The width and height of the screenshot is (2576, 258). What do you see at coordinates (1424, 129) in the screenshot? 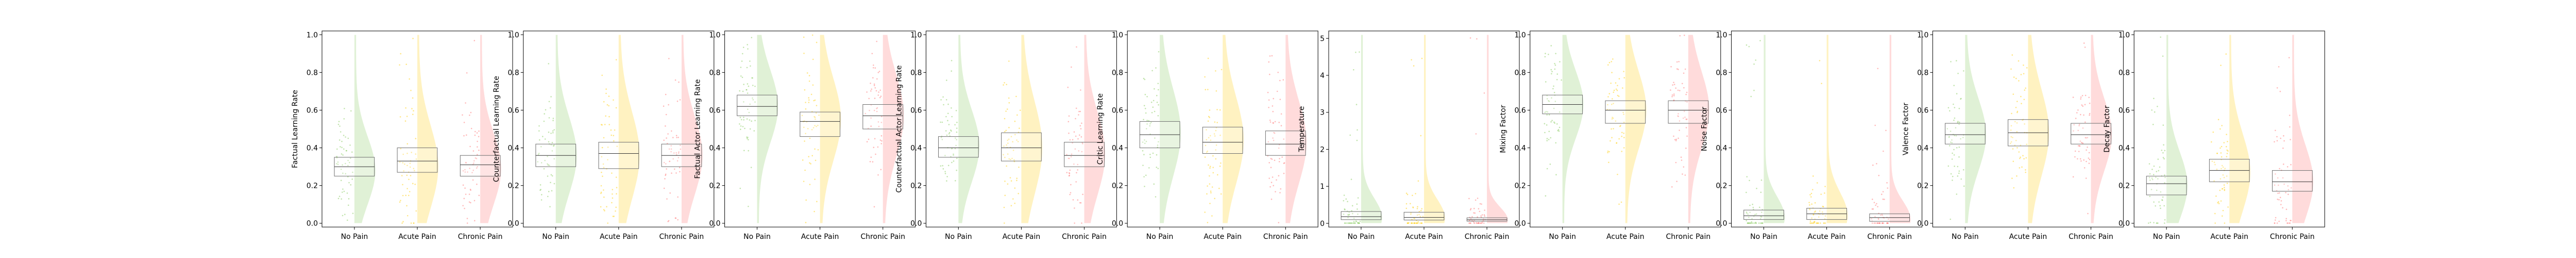
I see `group-acute-pain` at bounding box center [1424, 129].